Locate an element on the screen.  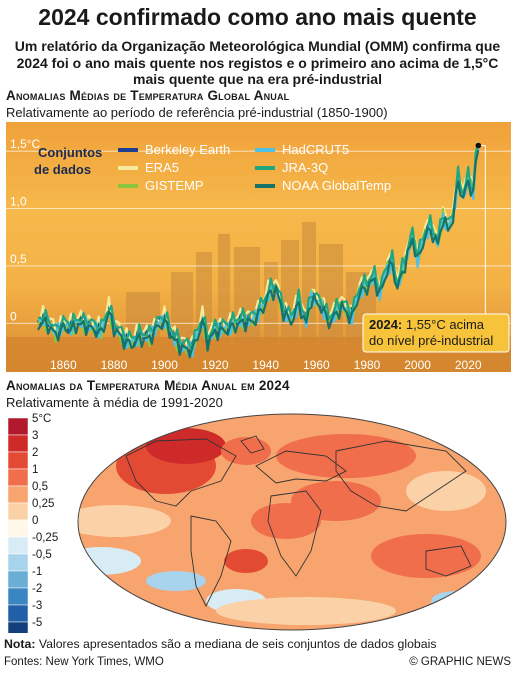
legend-title-line2: de dados is located at coordinates (62, 169).